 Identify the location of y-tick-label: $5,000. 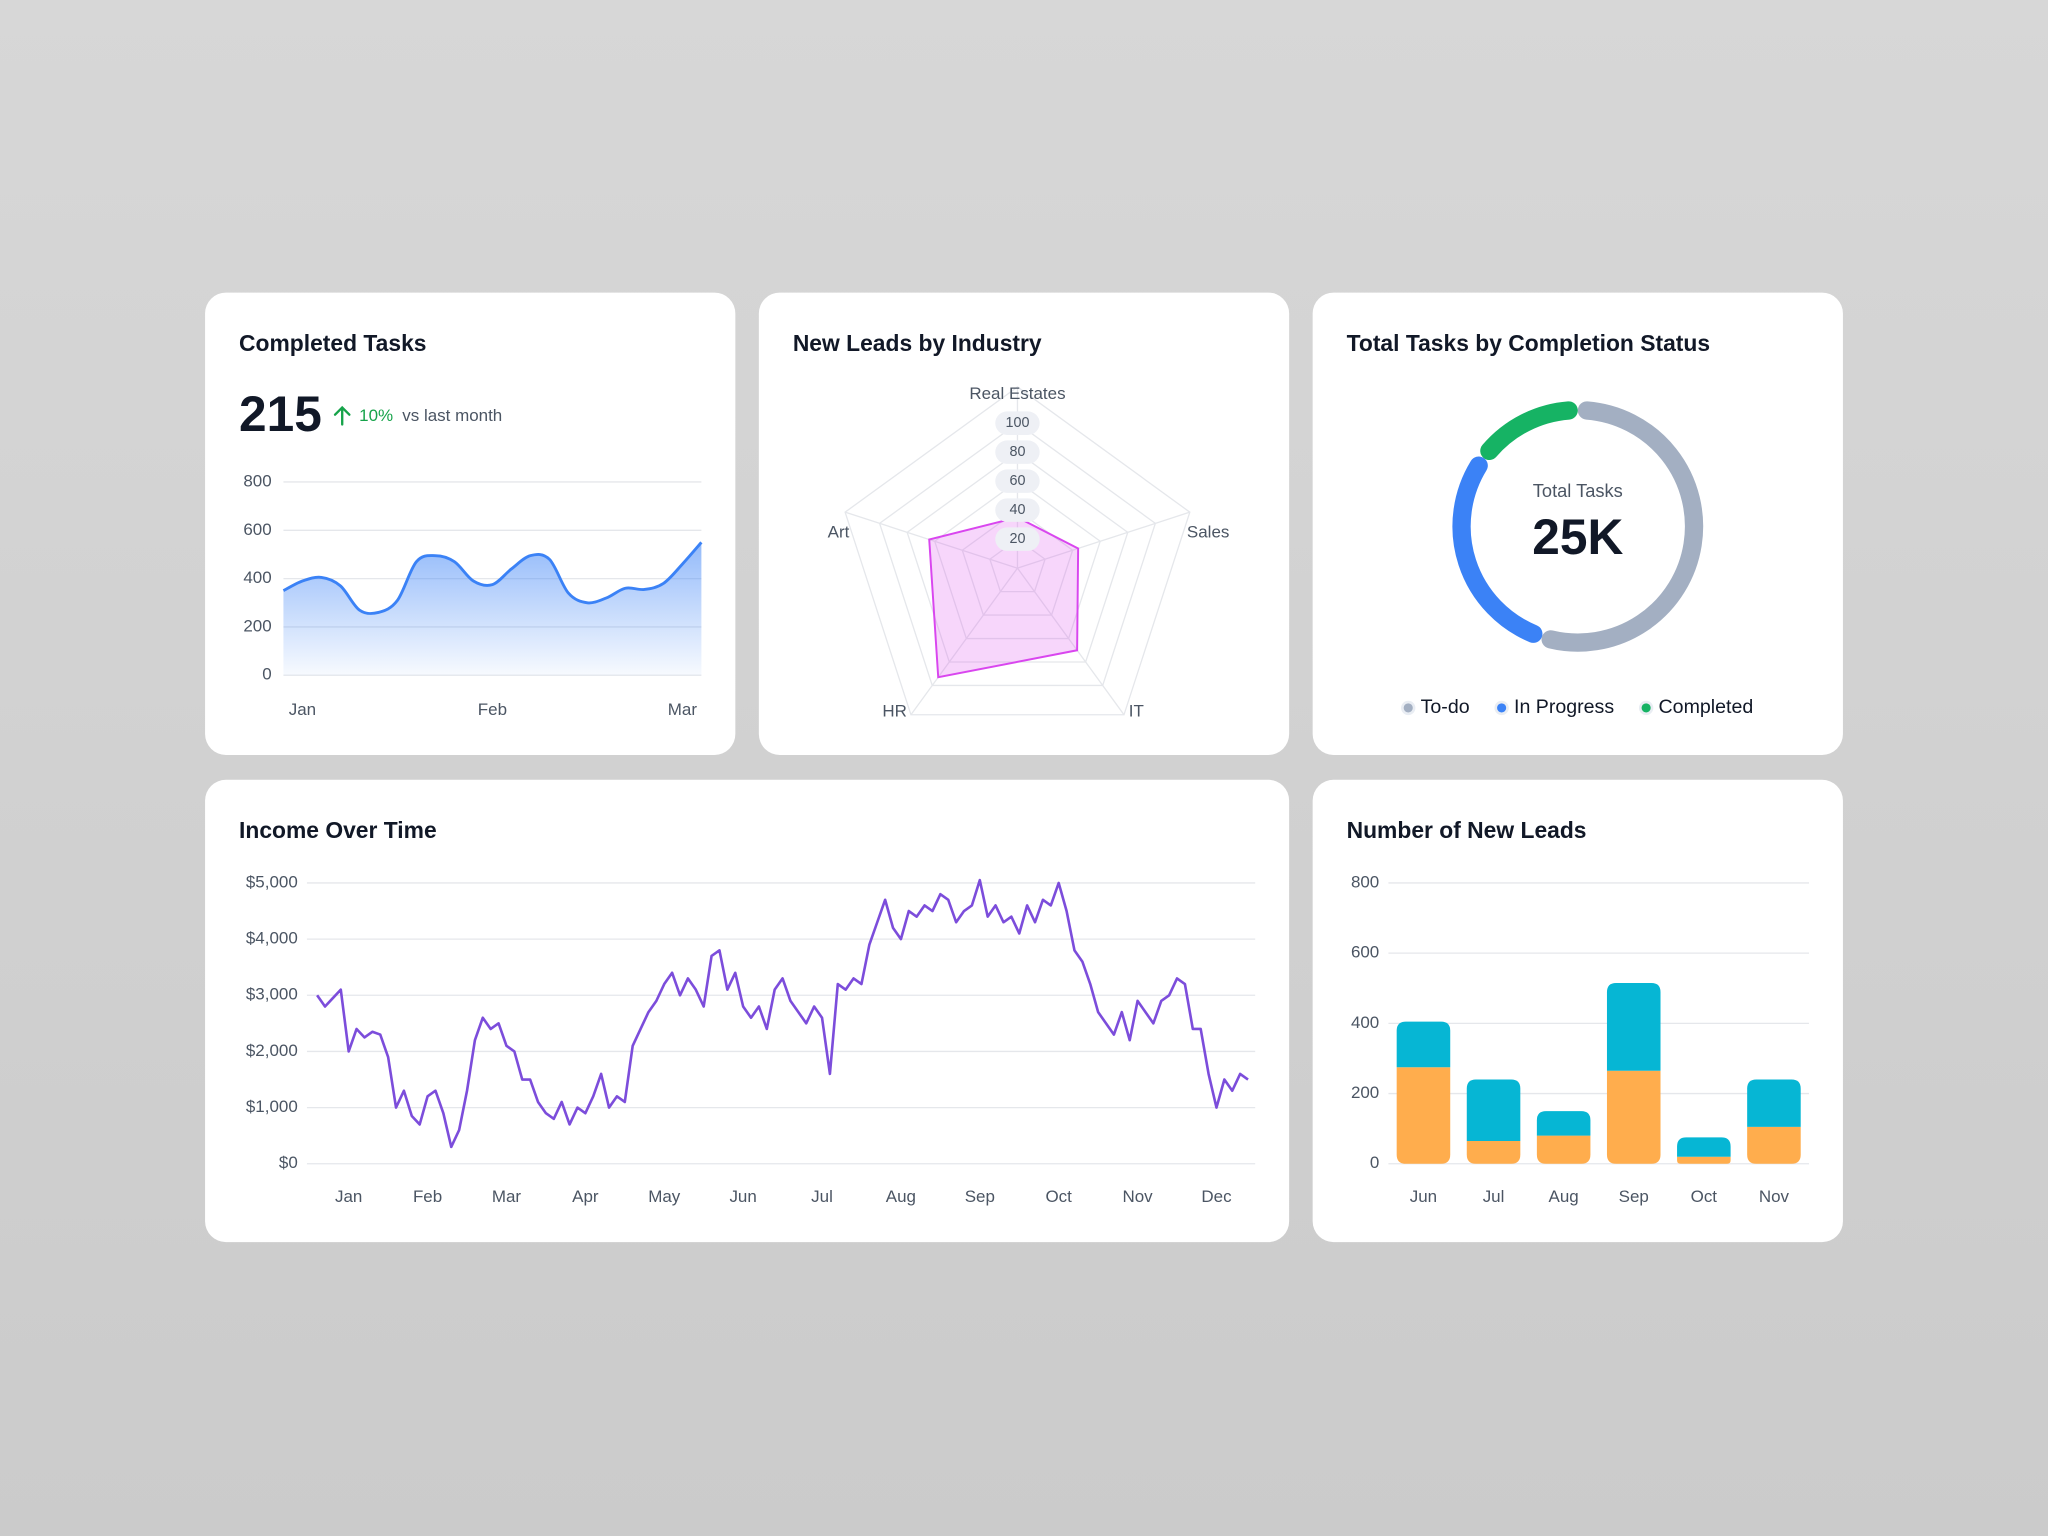
(272, 881).